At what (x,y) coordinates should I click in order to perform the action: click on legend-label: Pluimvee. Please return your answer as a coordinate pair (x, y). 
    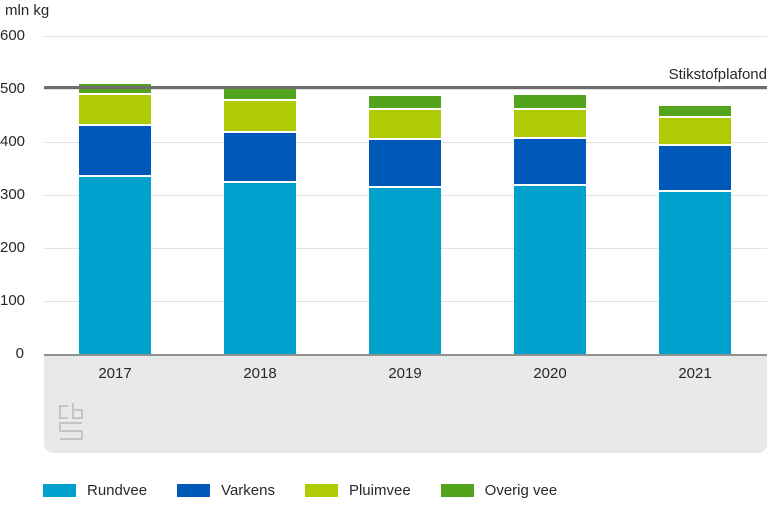
    Looking at the image, I should click on (379, 490).